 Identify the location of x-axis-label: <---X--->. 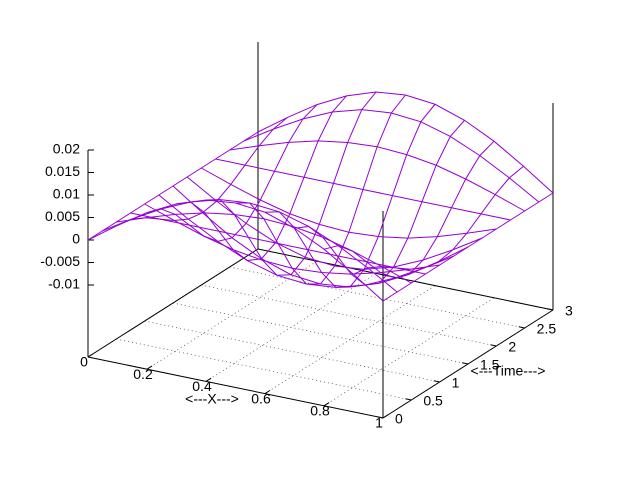
(212, 399).